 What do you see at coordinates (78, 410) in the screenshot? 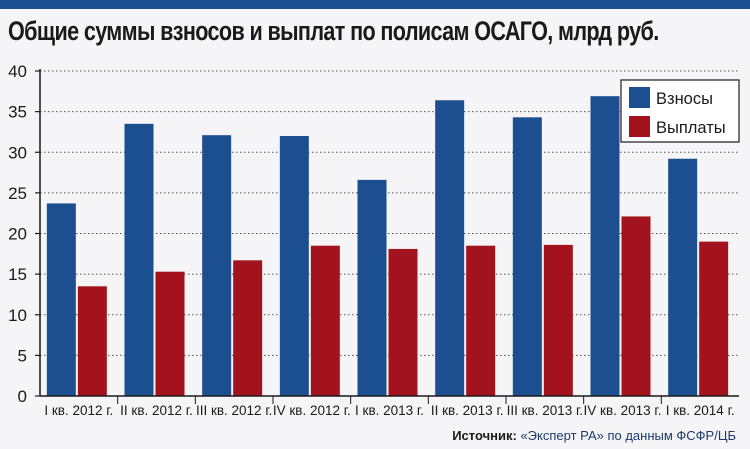
I see `x-tick-label: I кв. 2012 г.` at bounding box center [78, 410].